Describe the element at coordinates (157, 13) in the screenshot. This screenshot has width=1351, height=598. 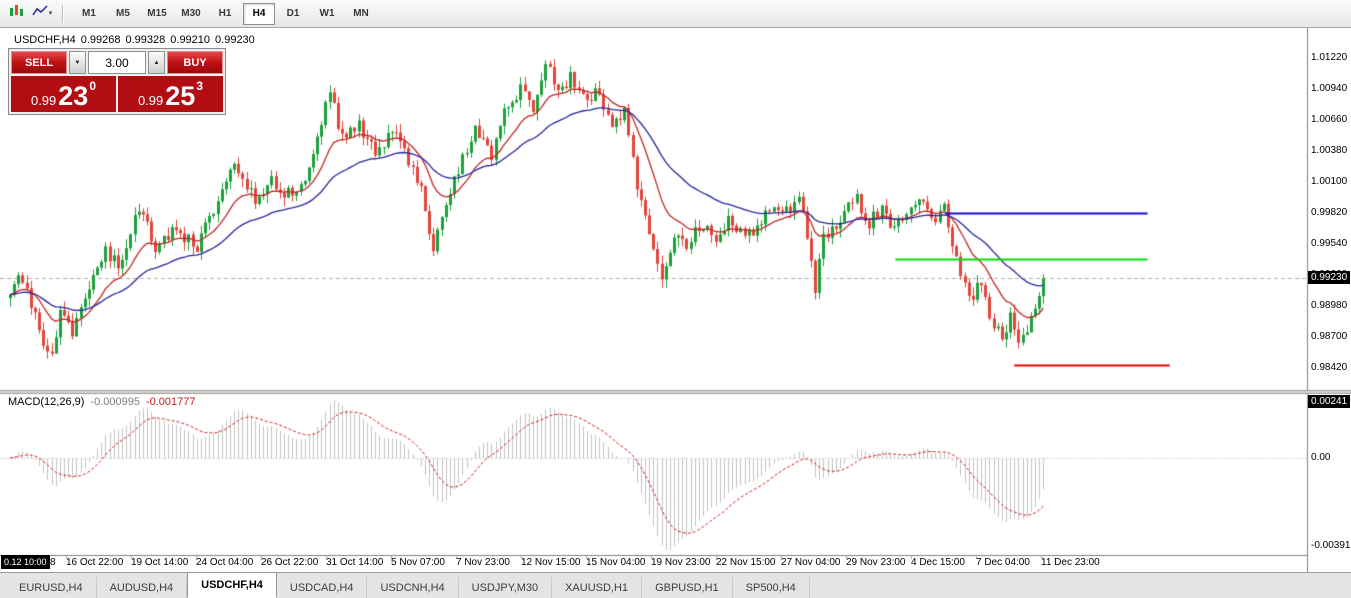
I see `timeframe-button-m15: M15` at that location.